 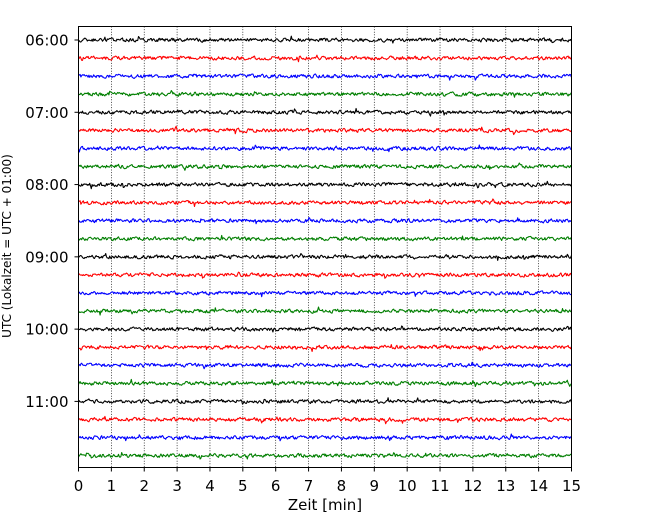 What do you see at coordinates (407, 486) in the screenshot?
I see `x-tick-label-10: 10` at bounding box center [407, 486].